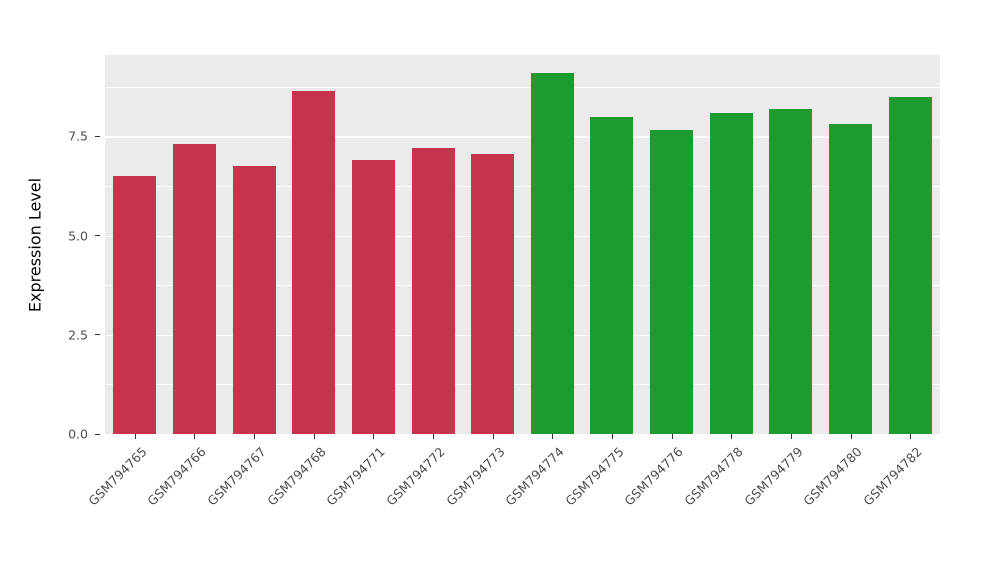  I want to click on bar-GSM794779, so click(791, 271).